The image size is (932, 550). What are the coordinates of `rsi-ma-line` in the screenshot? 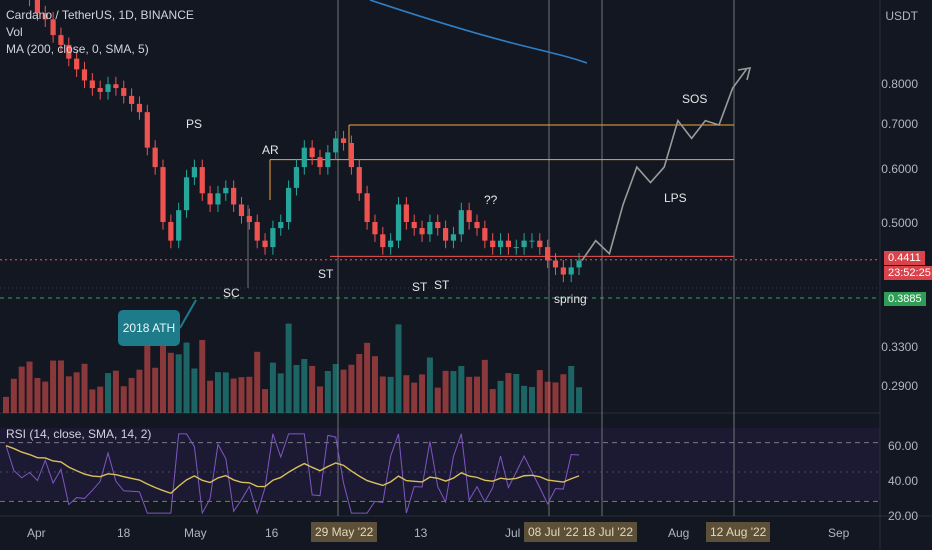 It's located at (292, 469).